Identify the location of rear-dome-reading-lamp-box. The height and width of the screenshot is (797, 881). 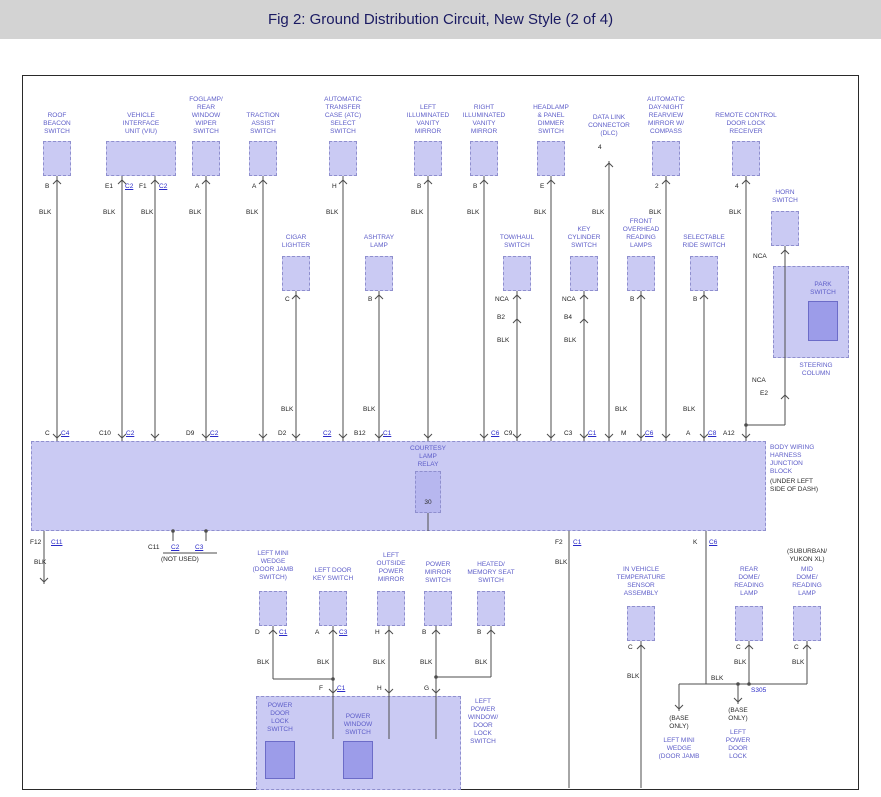
(749, 623).